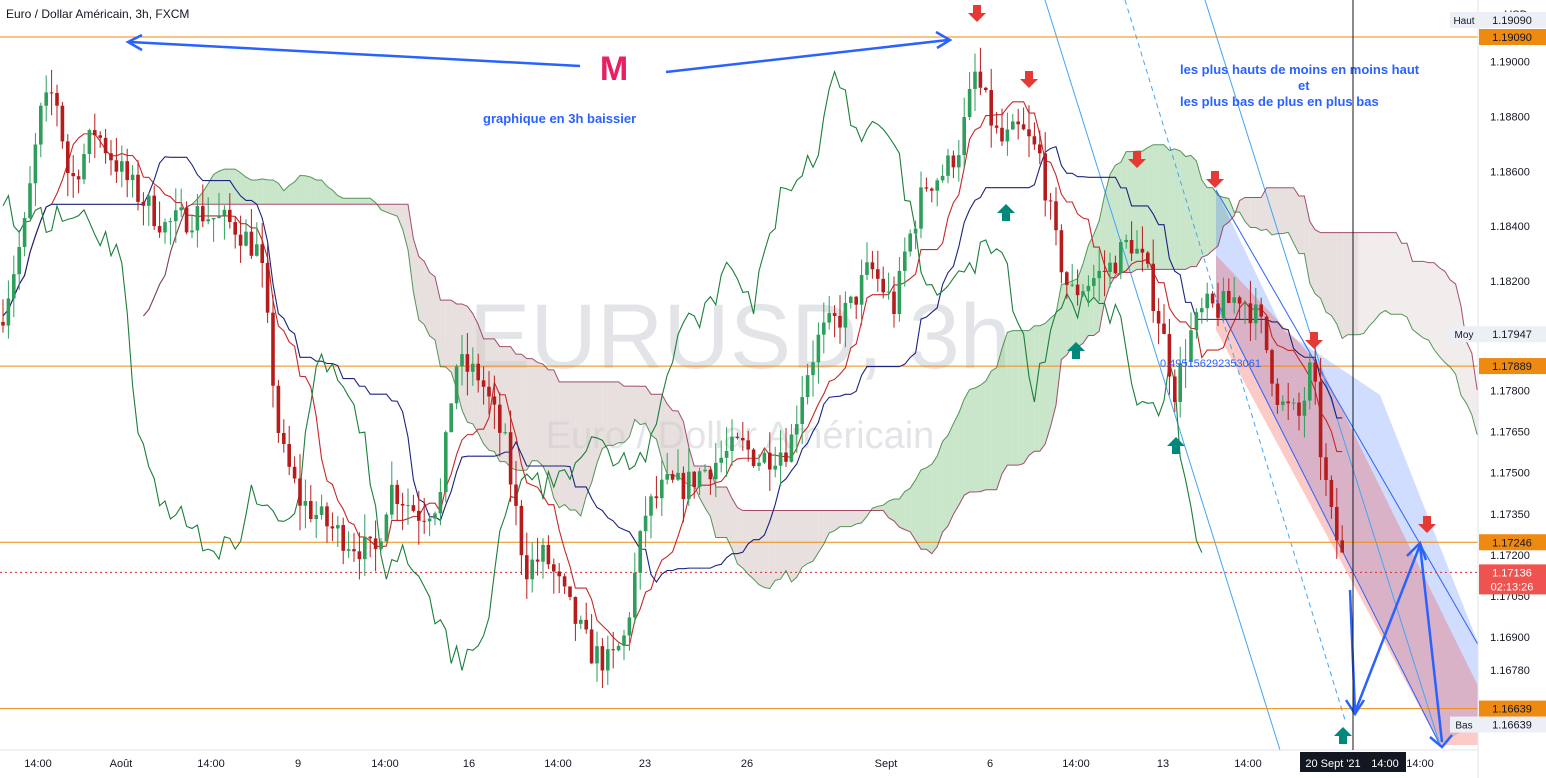 This screenshot has width=1546, height=778. What do you see at coordinates (1510, 117) in the screenshot?
I see `price-tick-label: 1.18800` at bounding box center [1510, 117].